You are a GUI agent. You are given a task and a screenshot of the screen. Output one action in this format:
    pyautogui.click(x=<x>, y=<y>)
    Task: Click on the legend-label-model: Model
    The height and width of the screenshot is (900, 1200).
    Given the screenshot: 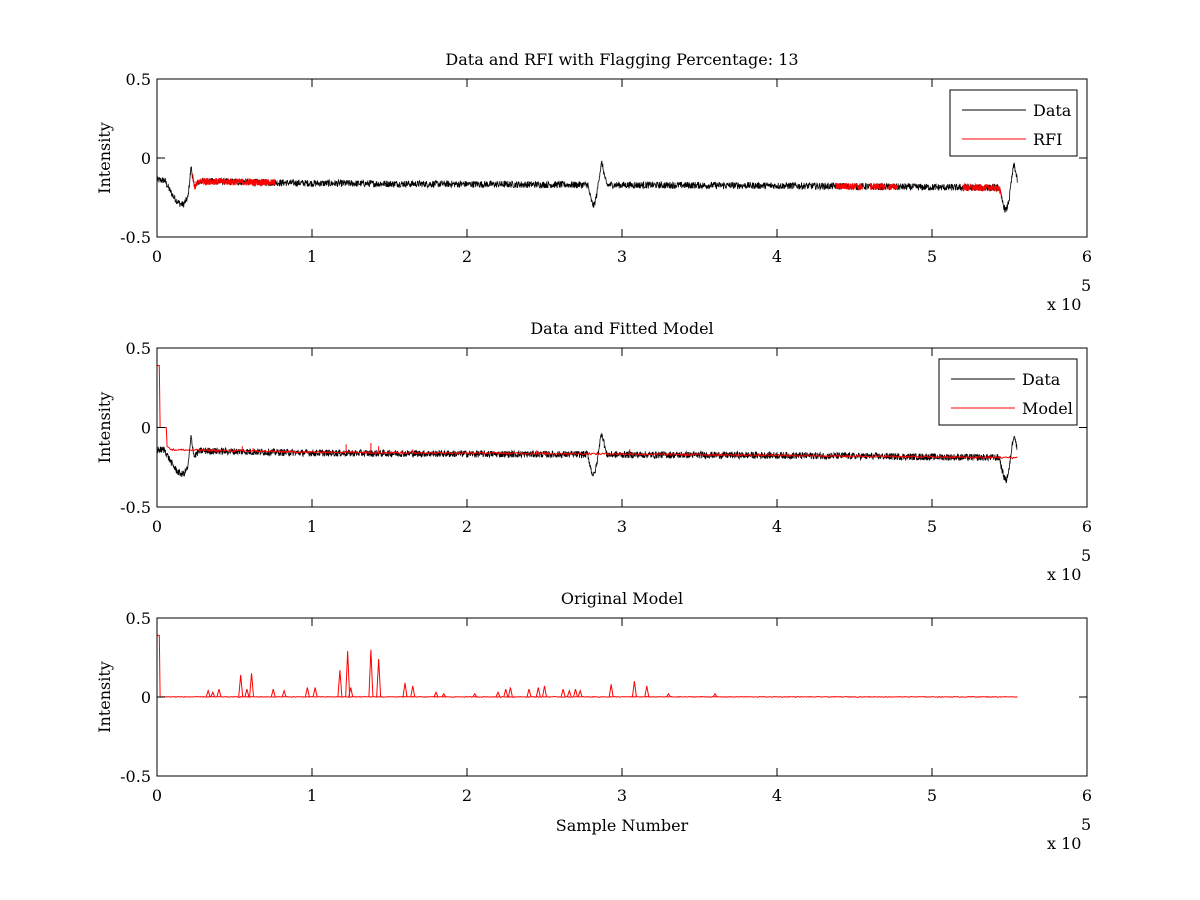 What is the action you would take?
    pyautogui.click(x=1047, y=408)
    